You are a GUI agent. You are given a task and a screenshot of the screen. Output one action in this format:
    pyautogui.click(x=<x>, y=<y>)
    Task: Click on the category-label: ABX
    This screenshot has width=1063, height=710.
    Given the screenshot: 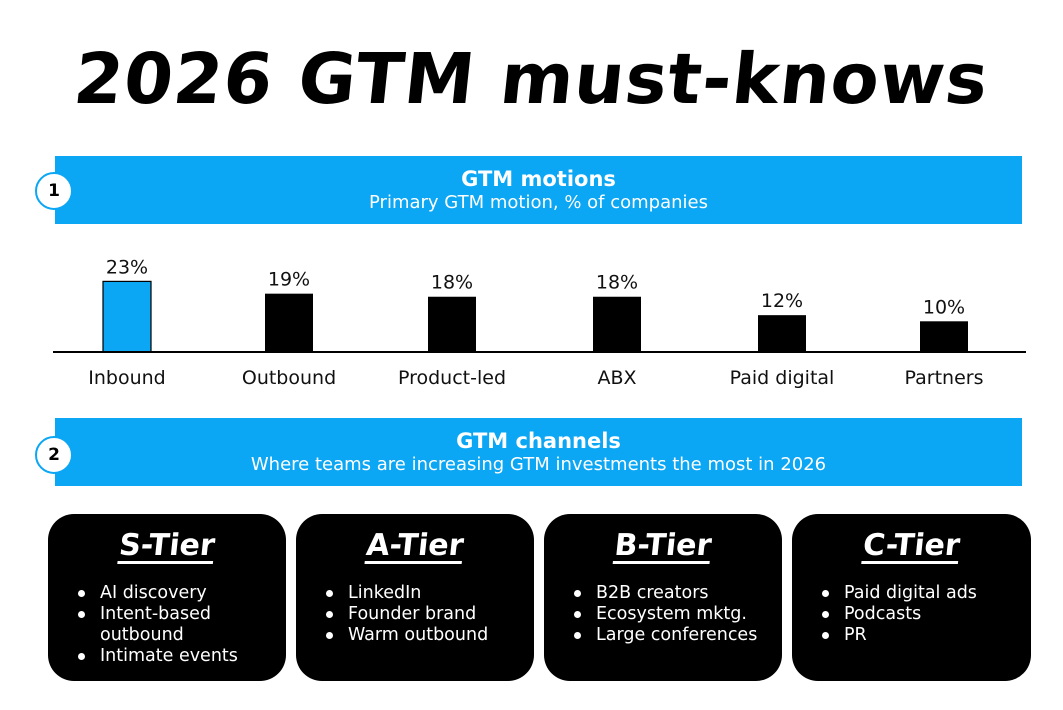 What is the action you would take?
    pyautogui.click(x=616, y=378)
    